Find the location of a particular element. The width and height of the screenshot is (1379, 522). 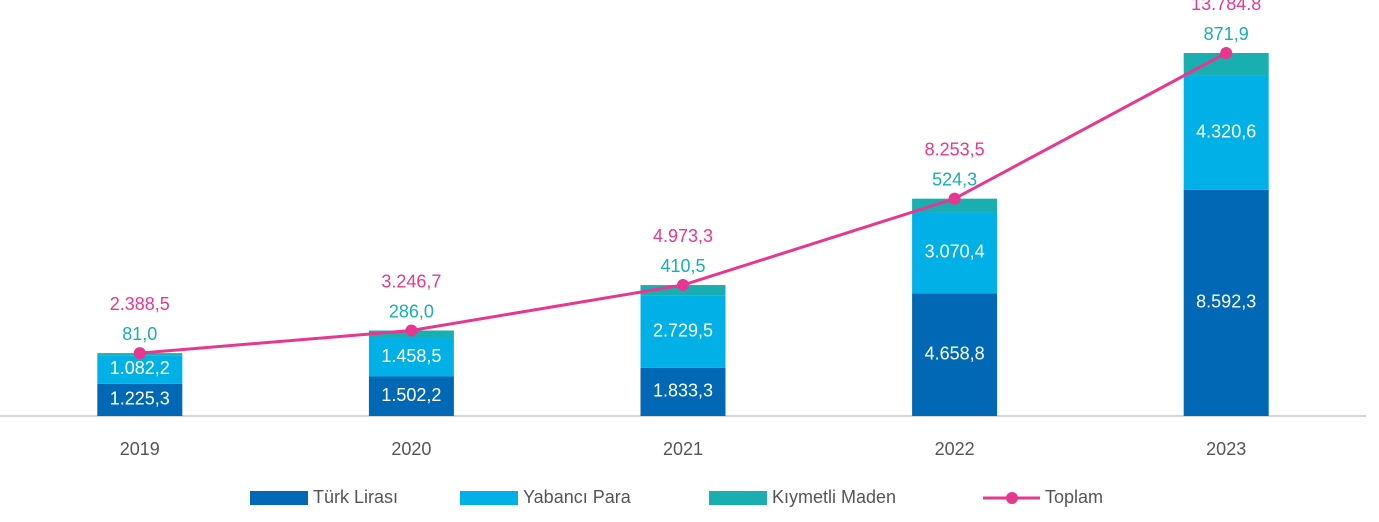

data-label: 8.592,3 is located at coordinates (1226, 302).